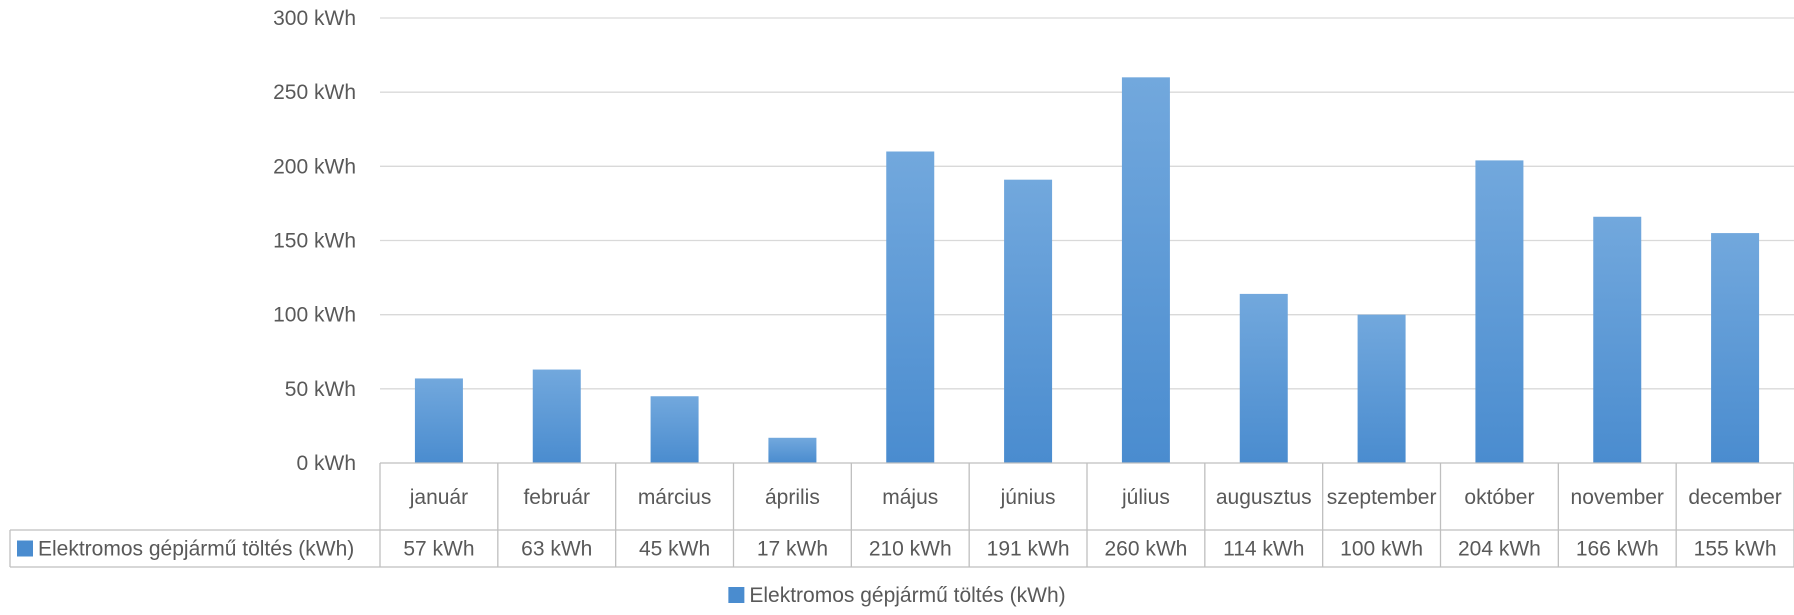  What do you see at coordinates (1145, 549) in the screenshot?
I see `data-table-value: 260 kWh` at bounding box center [1145, 549].